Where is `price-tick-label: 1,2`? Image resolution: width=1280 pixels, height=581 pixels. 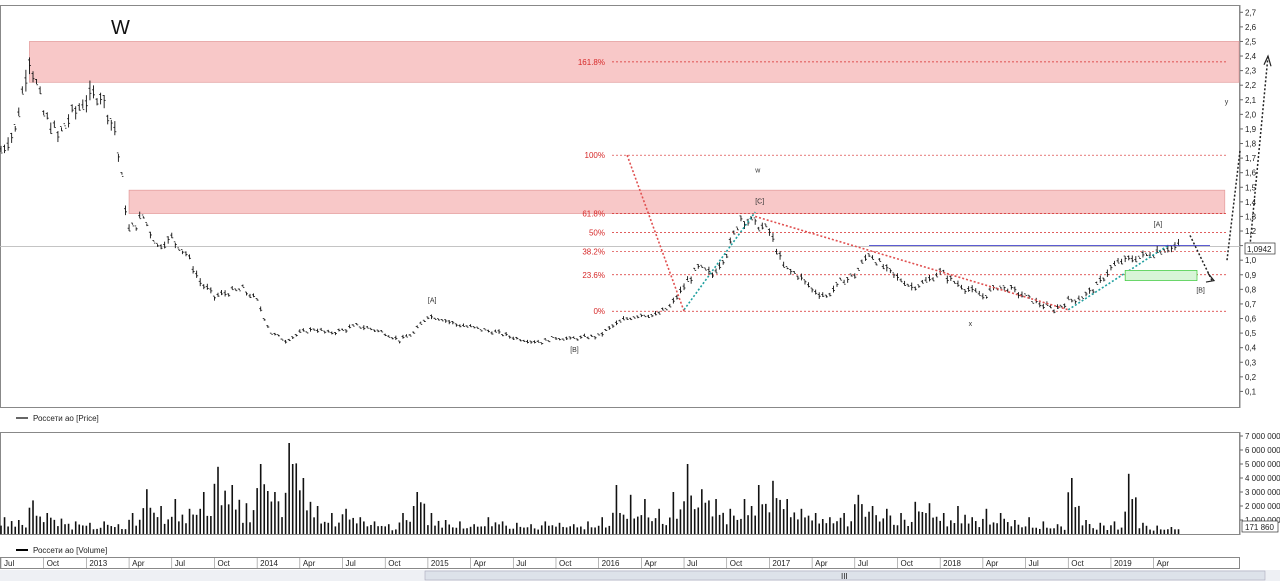 price-tick-label: 1,2 is located at coordinates (1251, 231).